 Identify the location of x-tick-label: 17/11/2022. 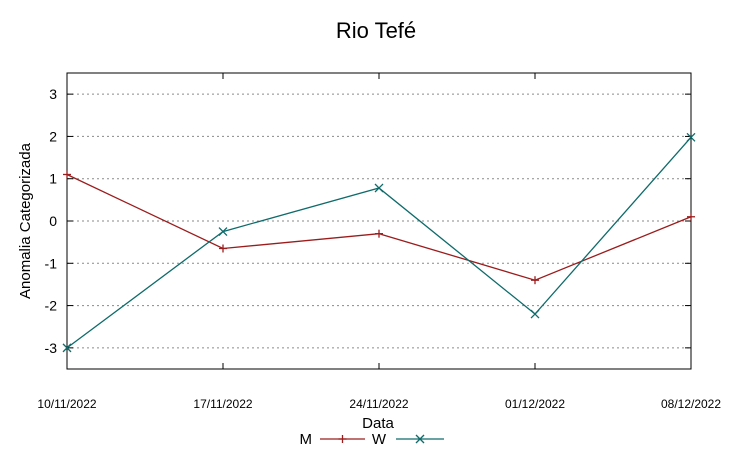
(222, 404).